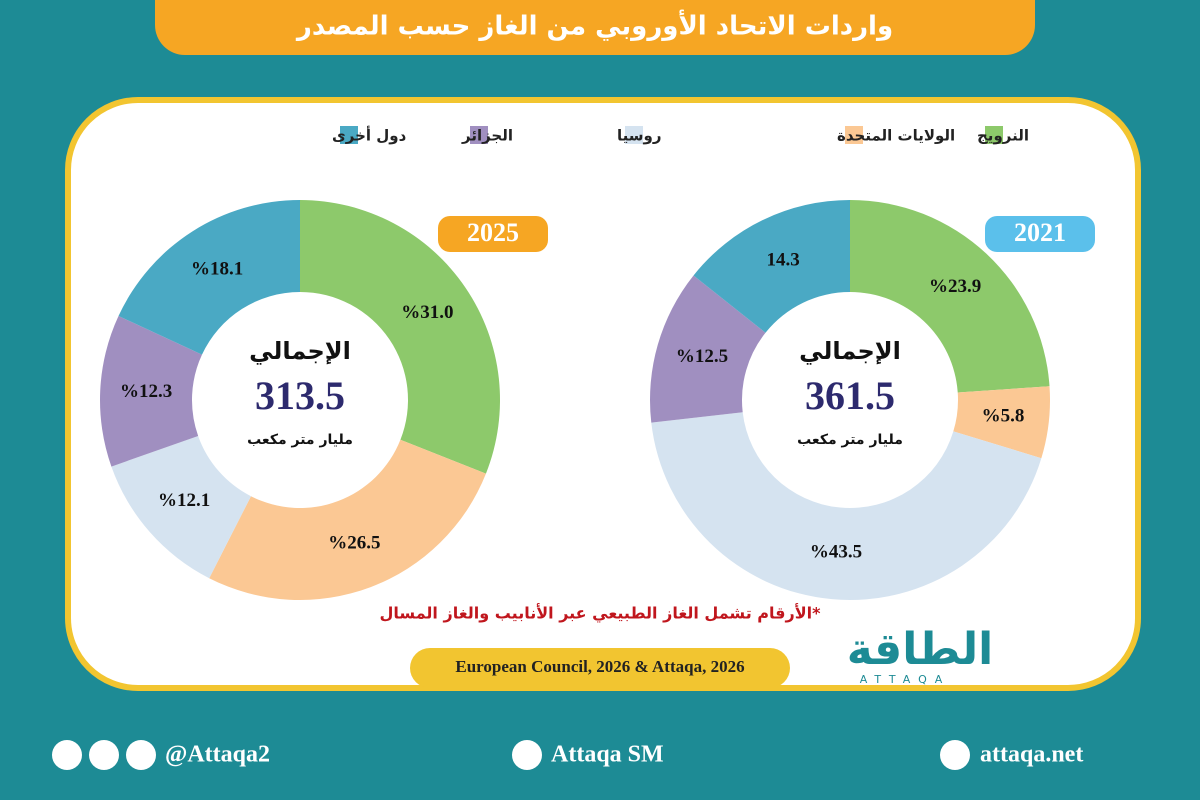 The height and width of the screenshot is (804, 1200). Describe the element at coordinates (217, 269) in the screenshot. I see `value-label: %18.1` at that location.